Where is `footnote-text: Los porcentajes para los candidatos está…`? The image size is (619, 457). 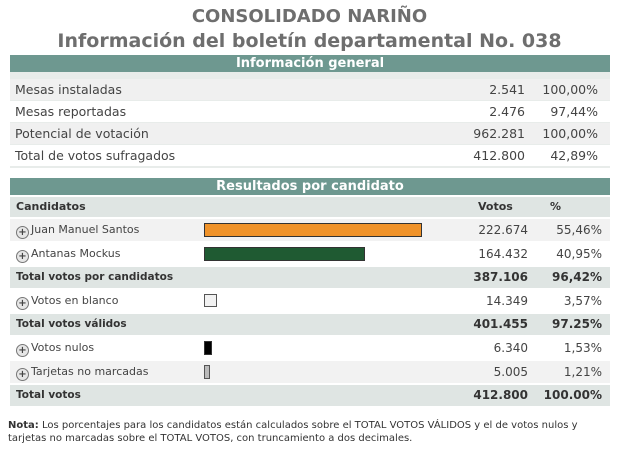 footnote-text: Los porcentajes para los candidatos está… is located at coordinates (293, 432).